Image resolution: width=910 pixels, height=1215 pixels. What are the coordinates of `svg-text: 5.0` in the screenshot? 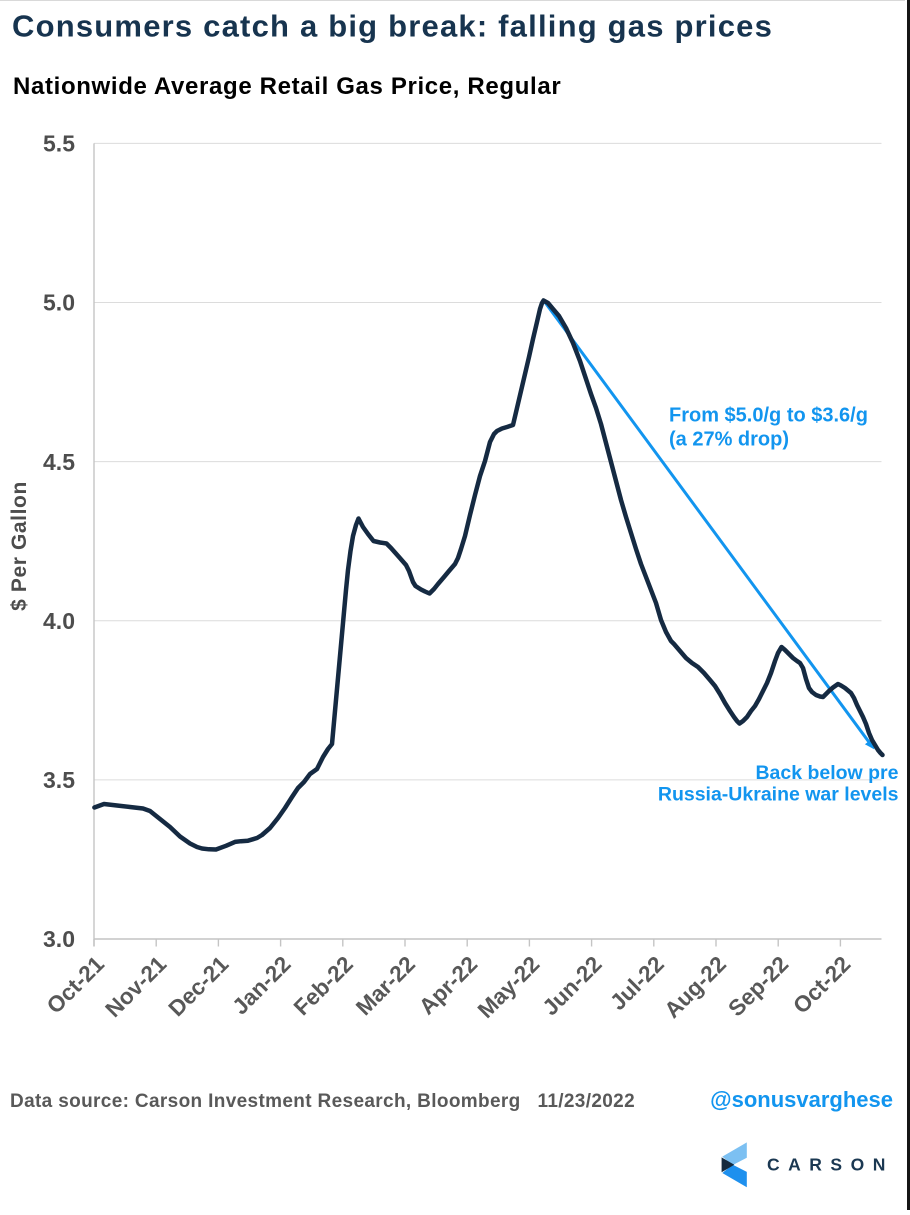 It's located at (59, 303).